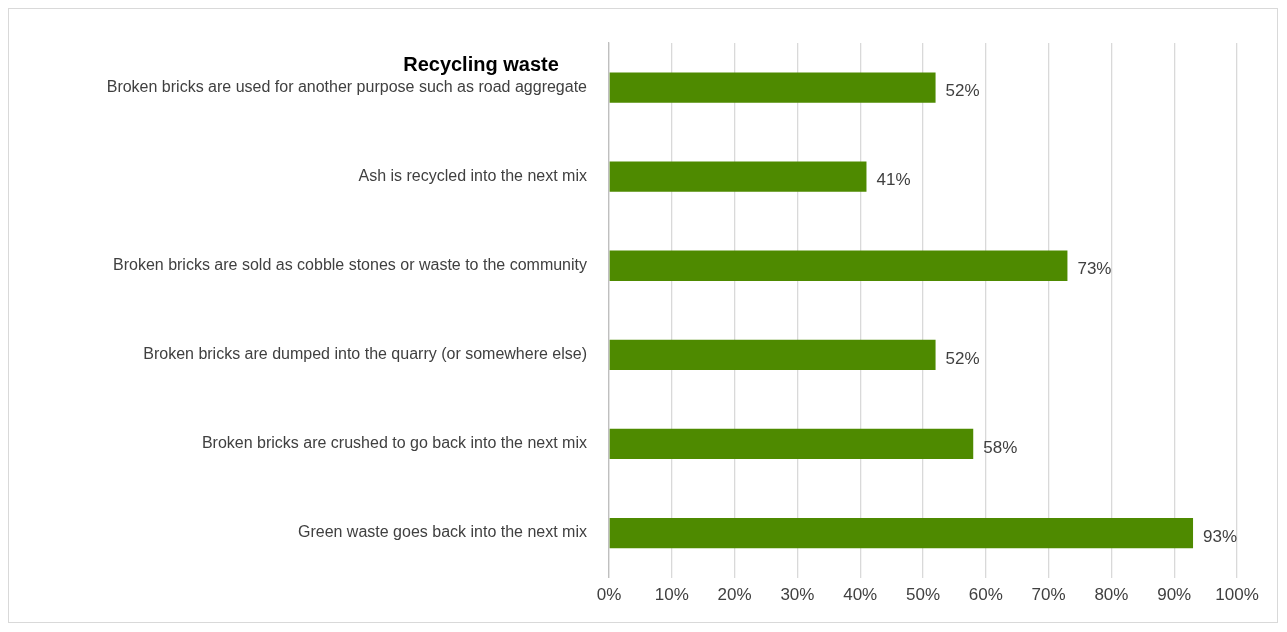 Image resolution: width=1287 pixels, height=632 pixels. Describe the element at coordinates (350, 265) in the screenshot. I see `y-tick-label: Broken bricks are sold as cobble stones or waste to the community` at that location.